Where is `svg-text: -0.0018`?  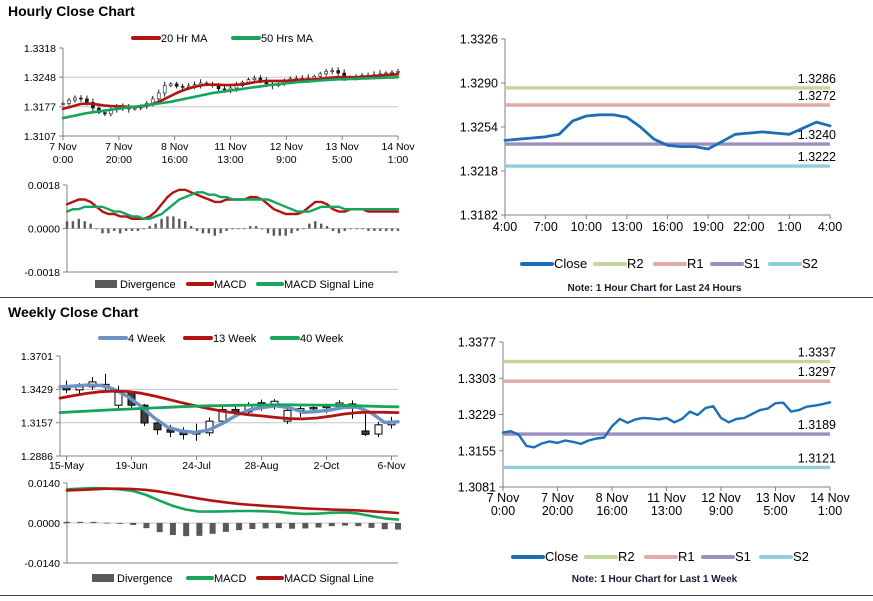
svg-text: -0.0018 is located at coordinates (42, 273).